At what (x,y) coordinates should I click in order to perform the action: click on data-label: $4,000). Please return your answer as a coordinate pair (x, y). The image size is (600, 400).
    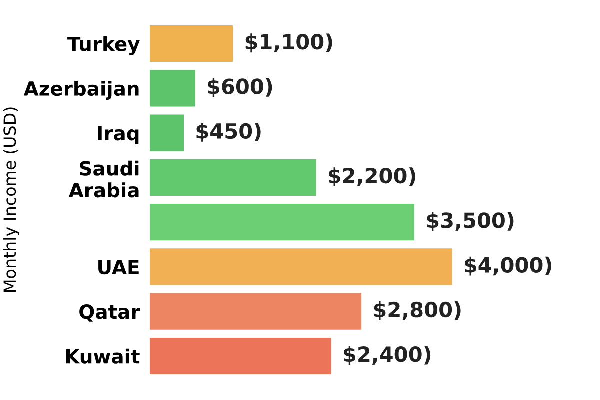
    Looking at the image, I should click on (508, 266).